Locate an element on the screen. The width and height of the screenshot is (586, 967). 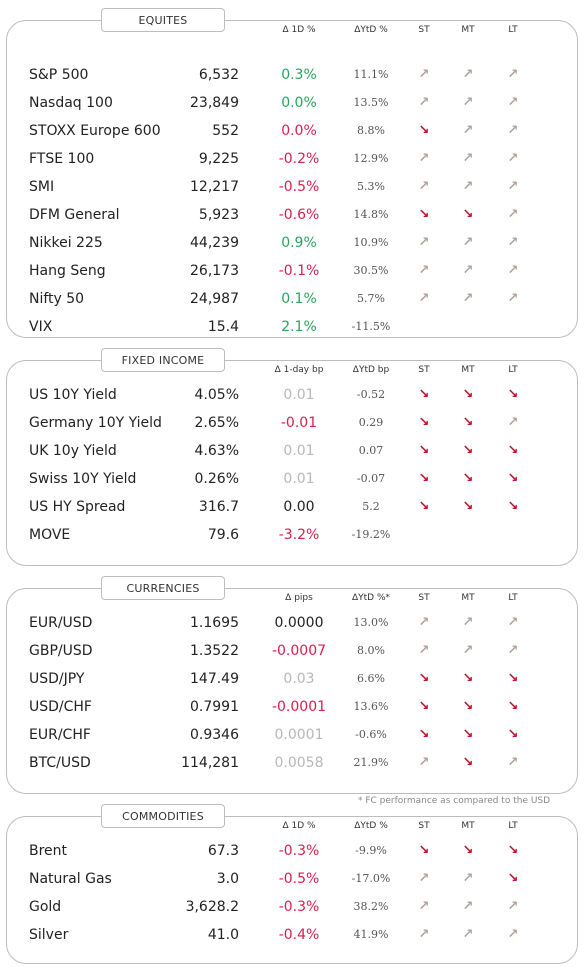
instrument-value: 316.7 is located at coordinates (218, 507).